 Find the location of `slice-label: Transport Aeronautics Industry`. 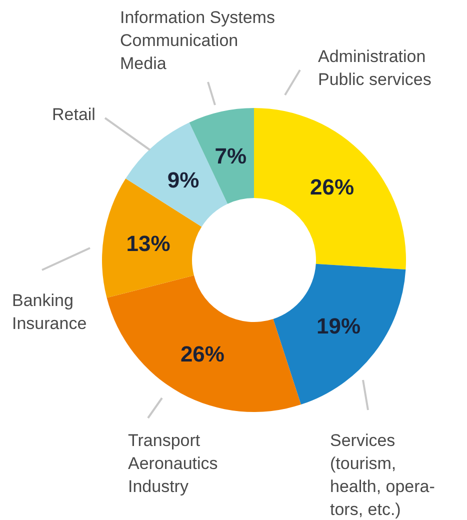

slice-label: Transport Aeronautics Industry is located at coordinates (173, 463).